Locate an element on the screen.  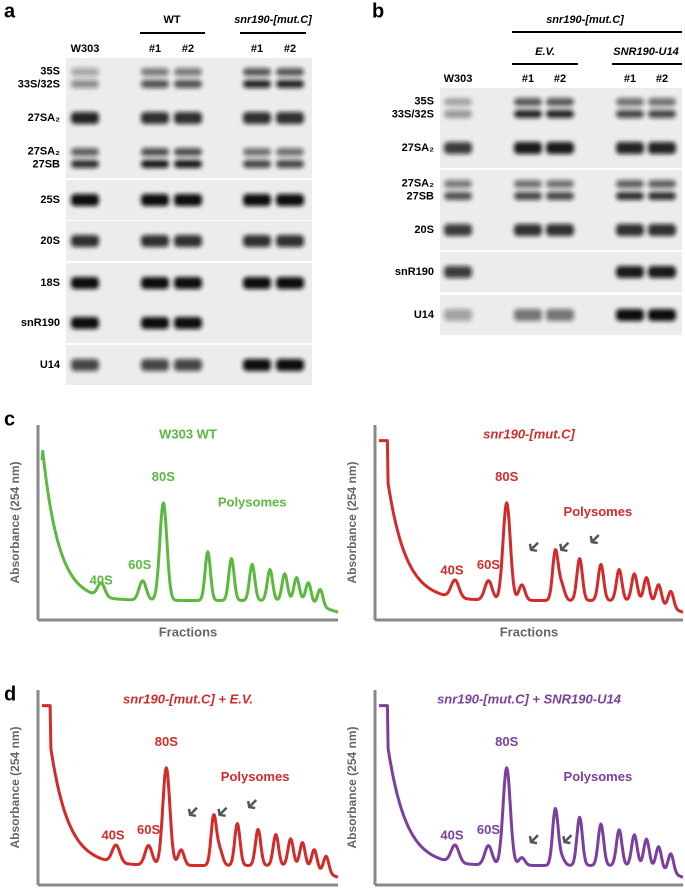
row-label: 25S is located at coordinates (50, 200).